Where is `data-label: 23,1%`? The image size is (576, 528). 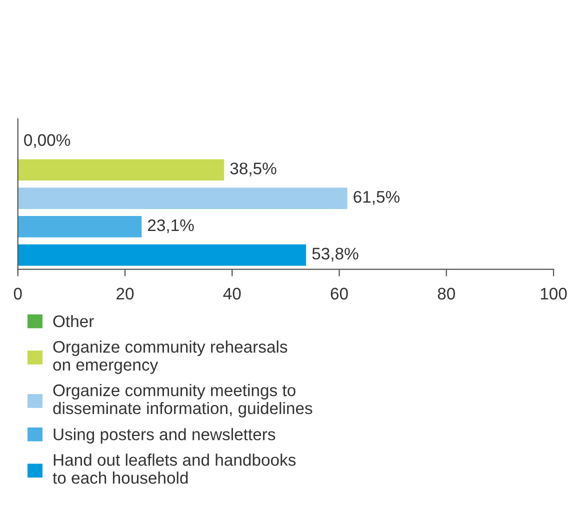 data-label: 23,1% is located at coordinates (171, 226).